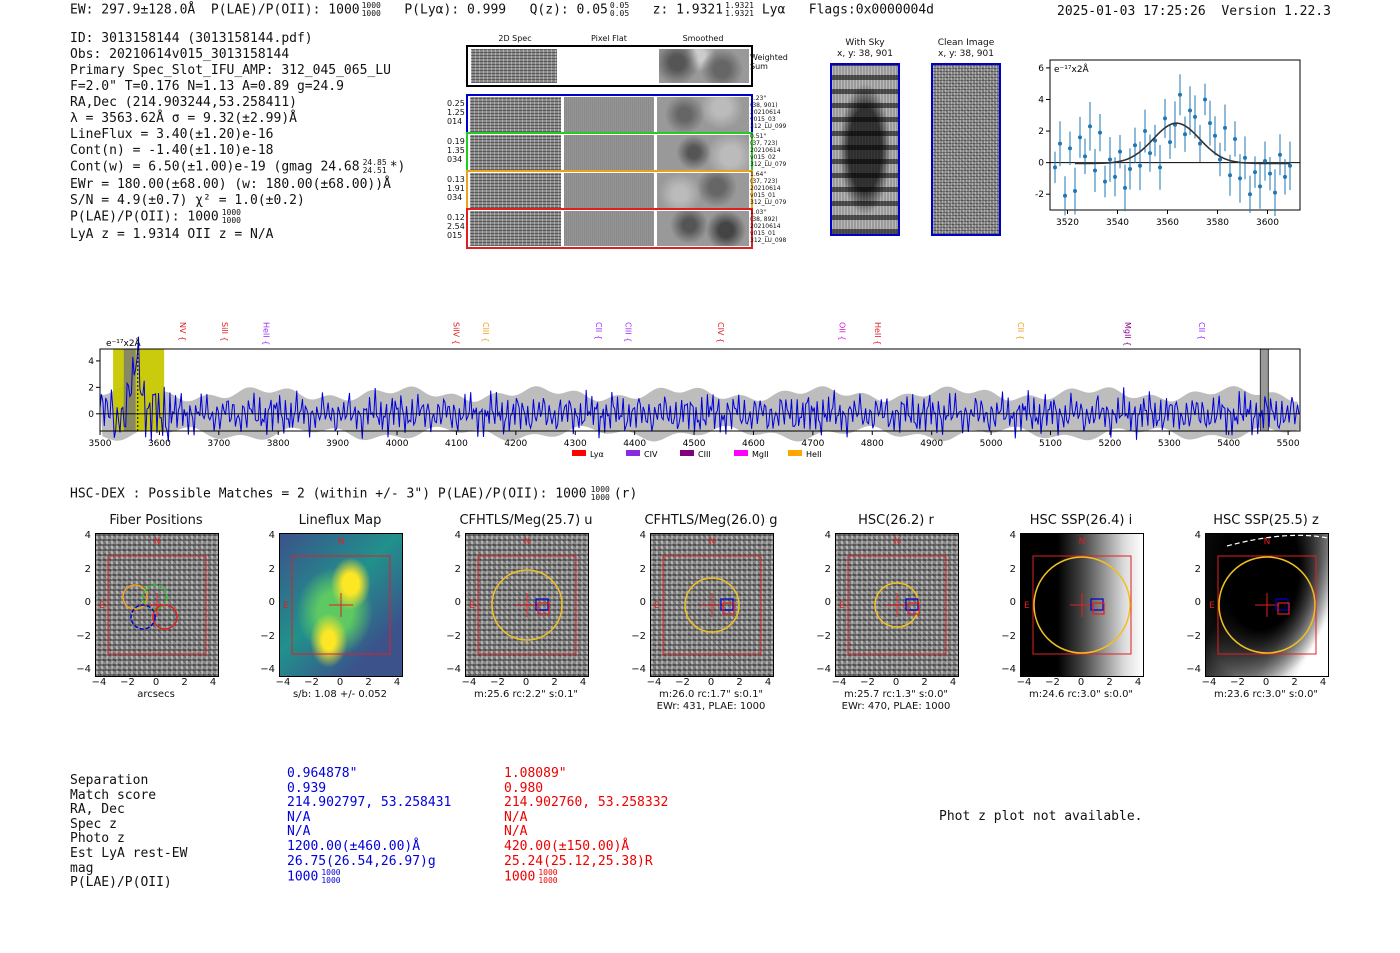 The image size is (1400, 953). What do you see at coordinates (1266, 694) in the screenshot?
I see `panel-caption-6-0: m:23.6 rc:3.0" s:0.0"` at bounding box center [1266, 694].